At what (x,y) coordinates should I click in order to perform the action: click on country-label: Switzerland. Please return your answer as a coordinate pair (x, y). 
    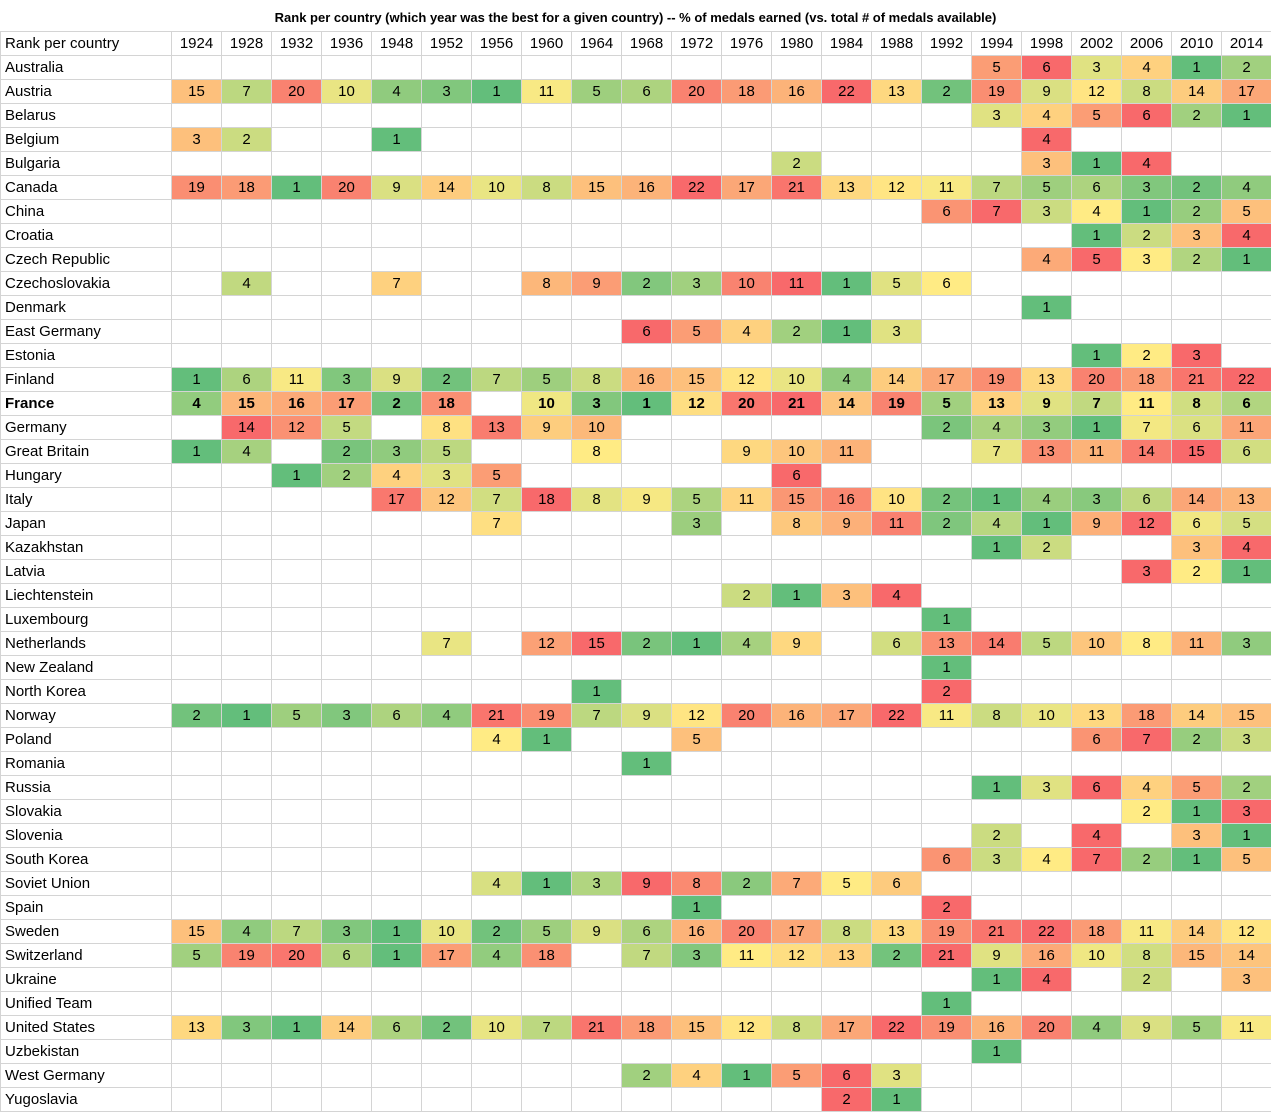
    Looking at the image, I should click on (86, 956).